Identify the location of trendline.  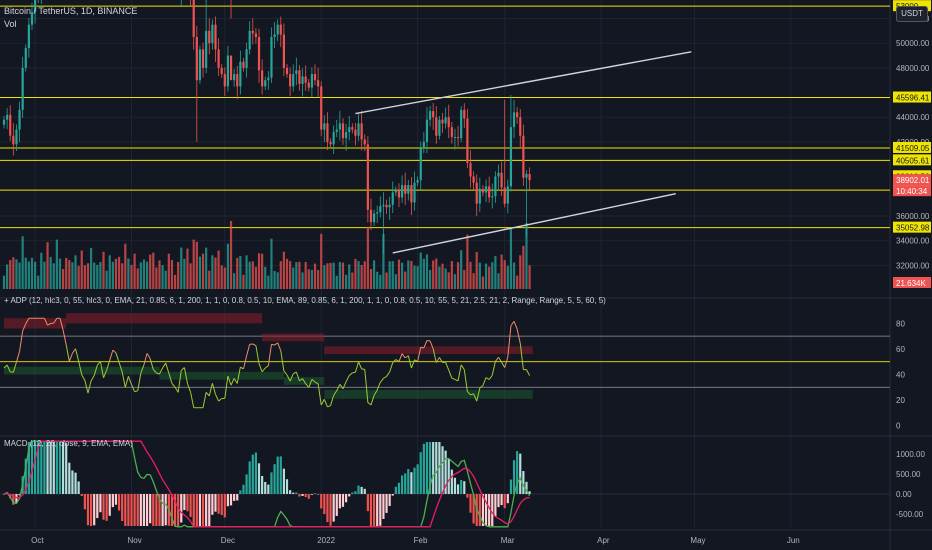
(534, 223).